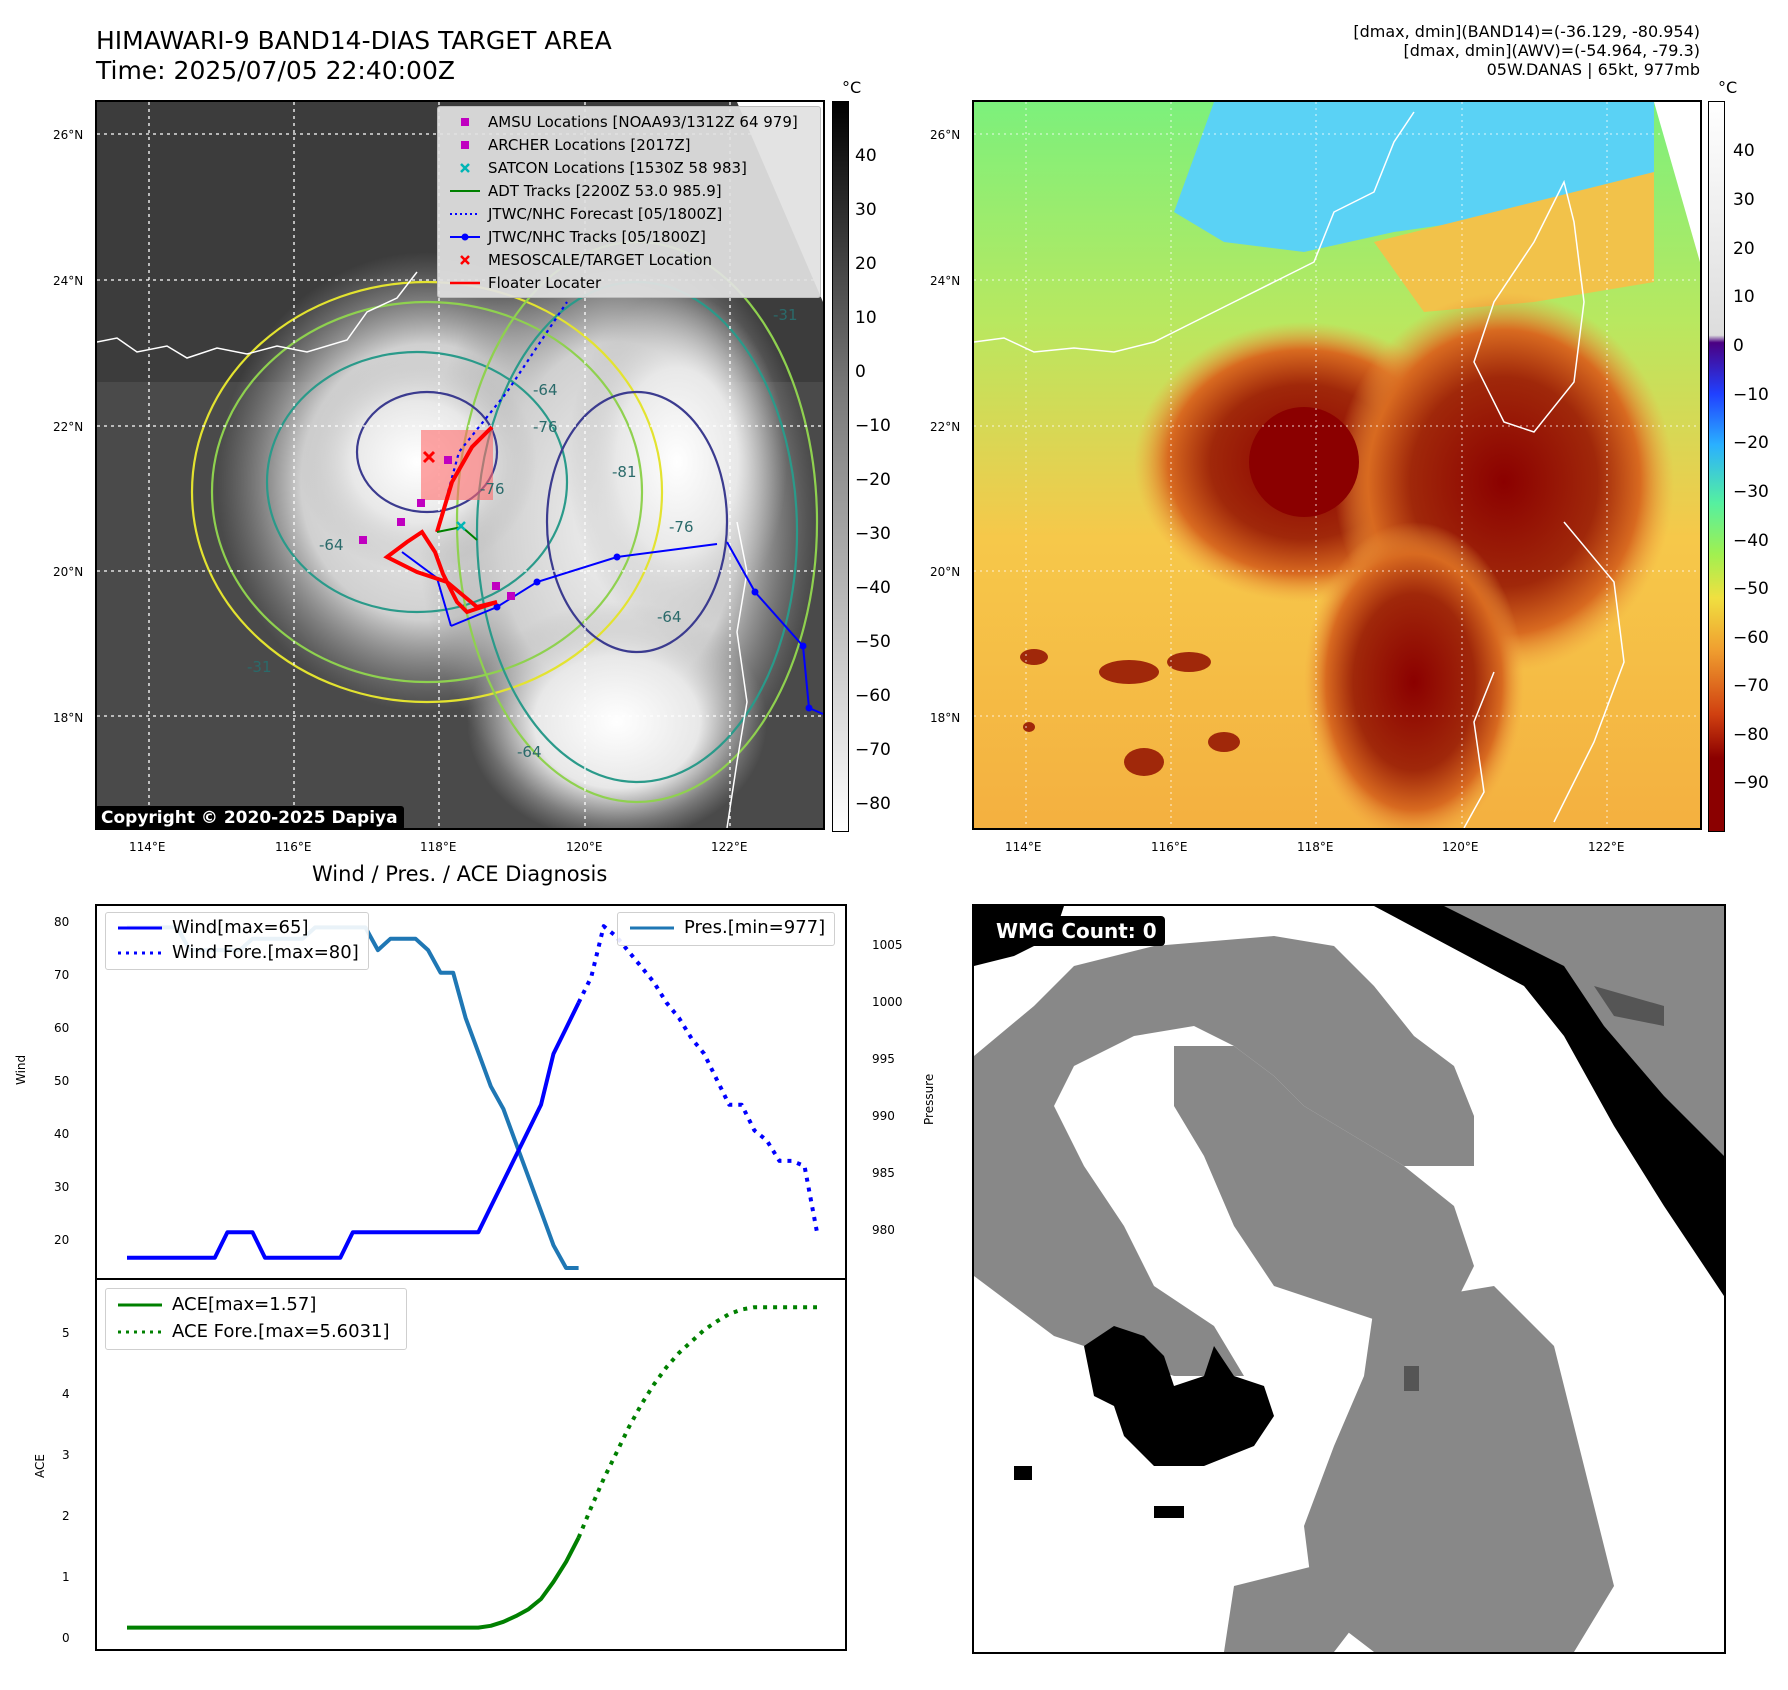  What do you see at coordinates (929, 1099) in the screenshot?
I see `pressure-axis-label: Pressure` at bounding box center [929, 1099].